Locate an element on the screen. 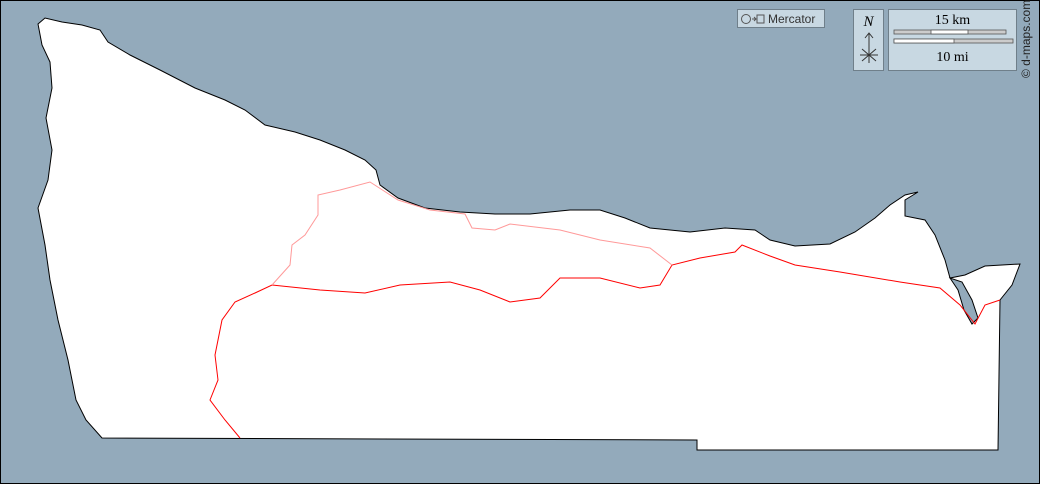  credit-text: © d-maps.com is located at coordinates (1026, 39).